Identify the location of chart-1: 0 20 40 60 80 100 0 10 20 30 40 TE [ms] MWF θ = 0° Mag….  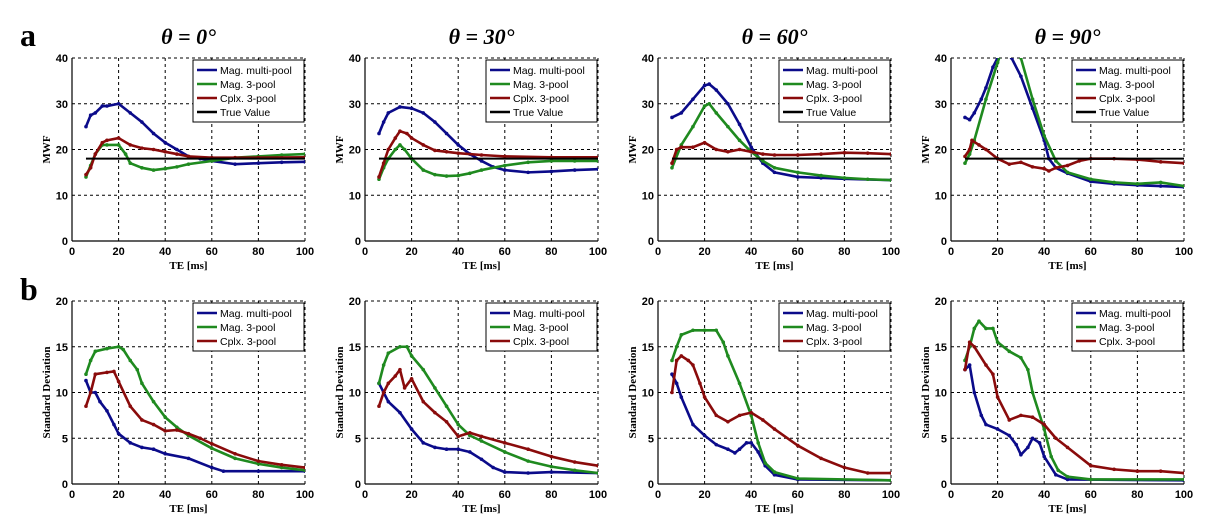
(177, 148).